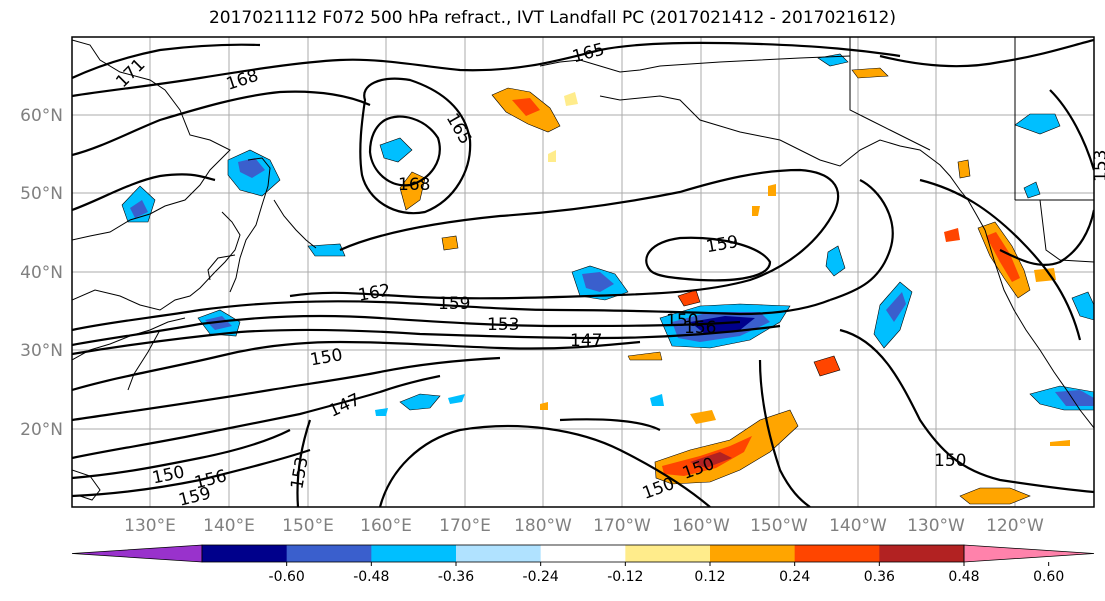 The height and width of the screenshot is (601, 1105). Describe the element at coordinates (150, 526) in the screenshot. I see `longitude-label: 130°E` at that location.